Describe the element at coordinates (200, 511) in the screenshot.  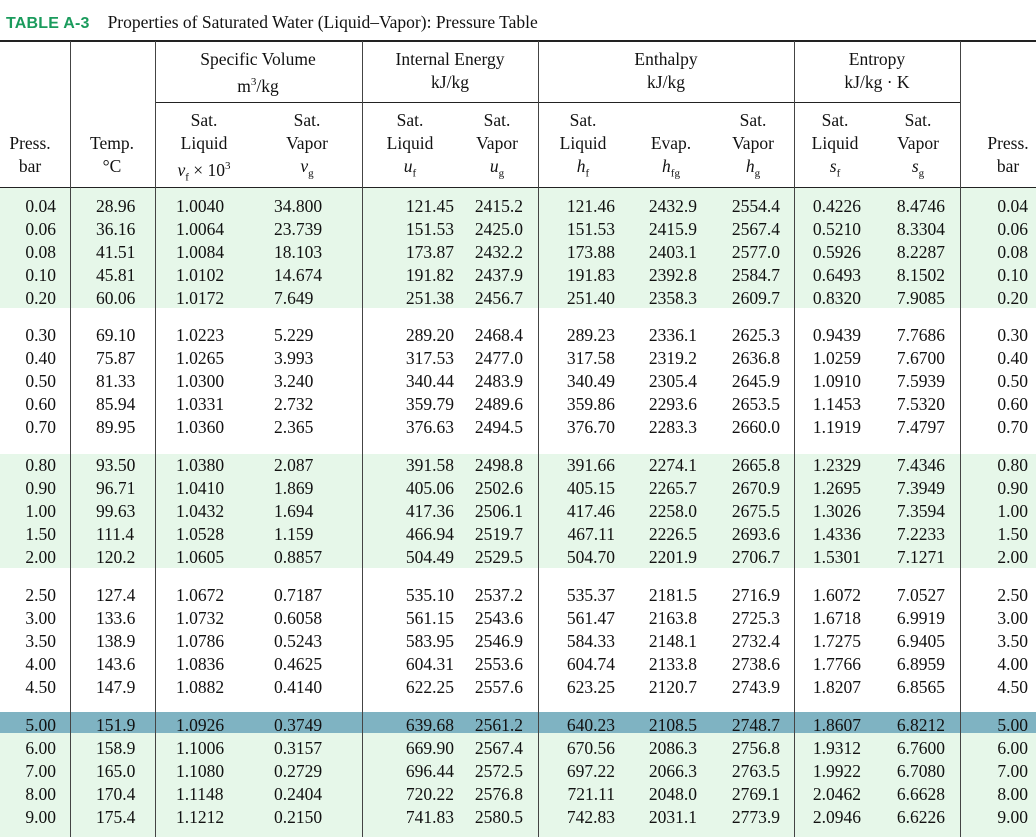
I see `table-cell: 1.0432` at that location.